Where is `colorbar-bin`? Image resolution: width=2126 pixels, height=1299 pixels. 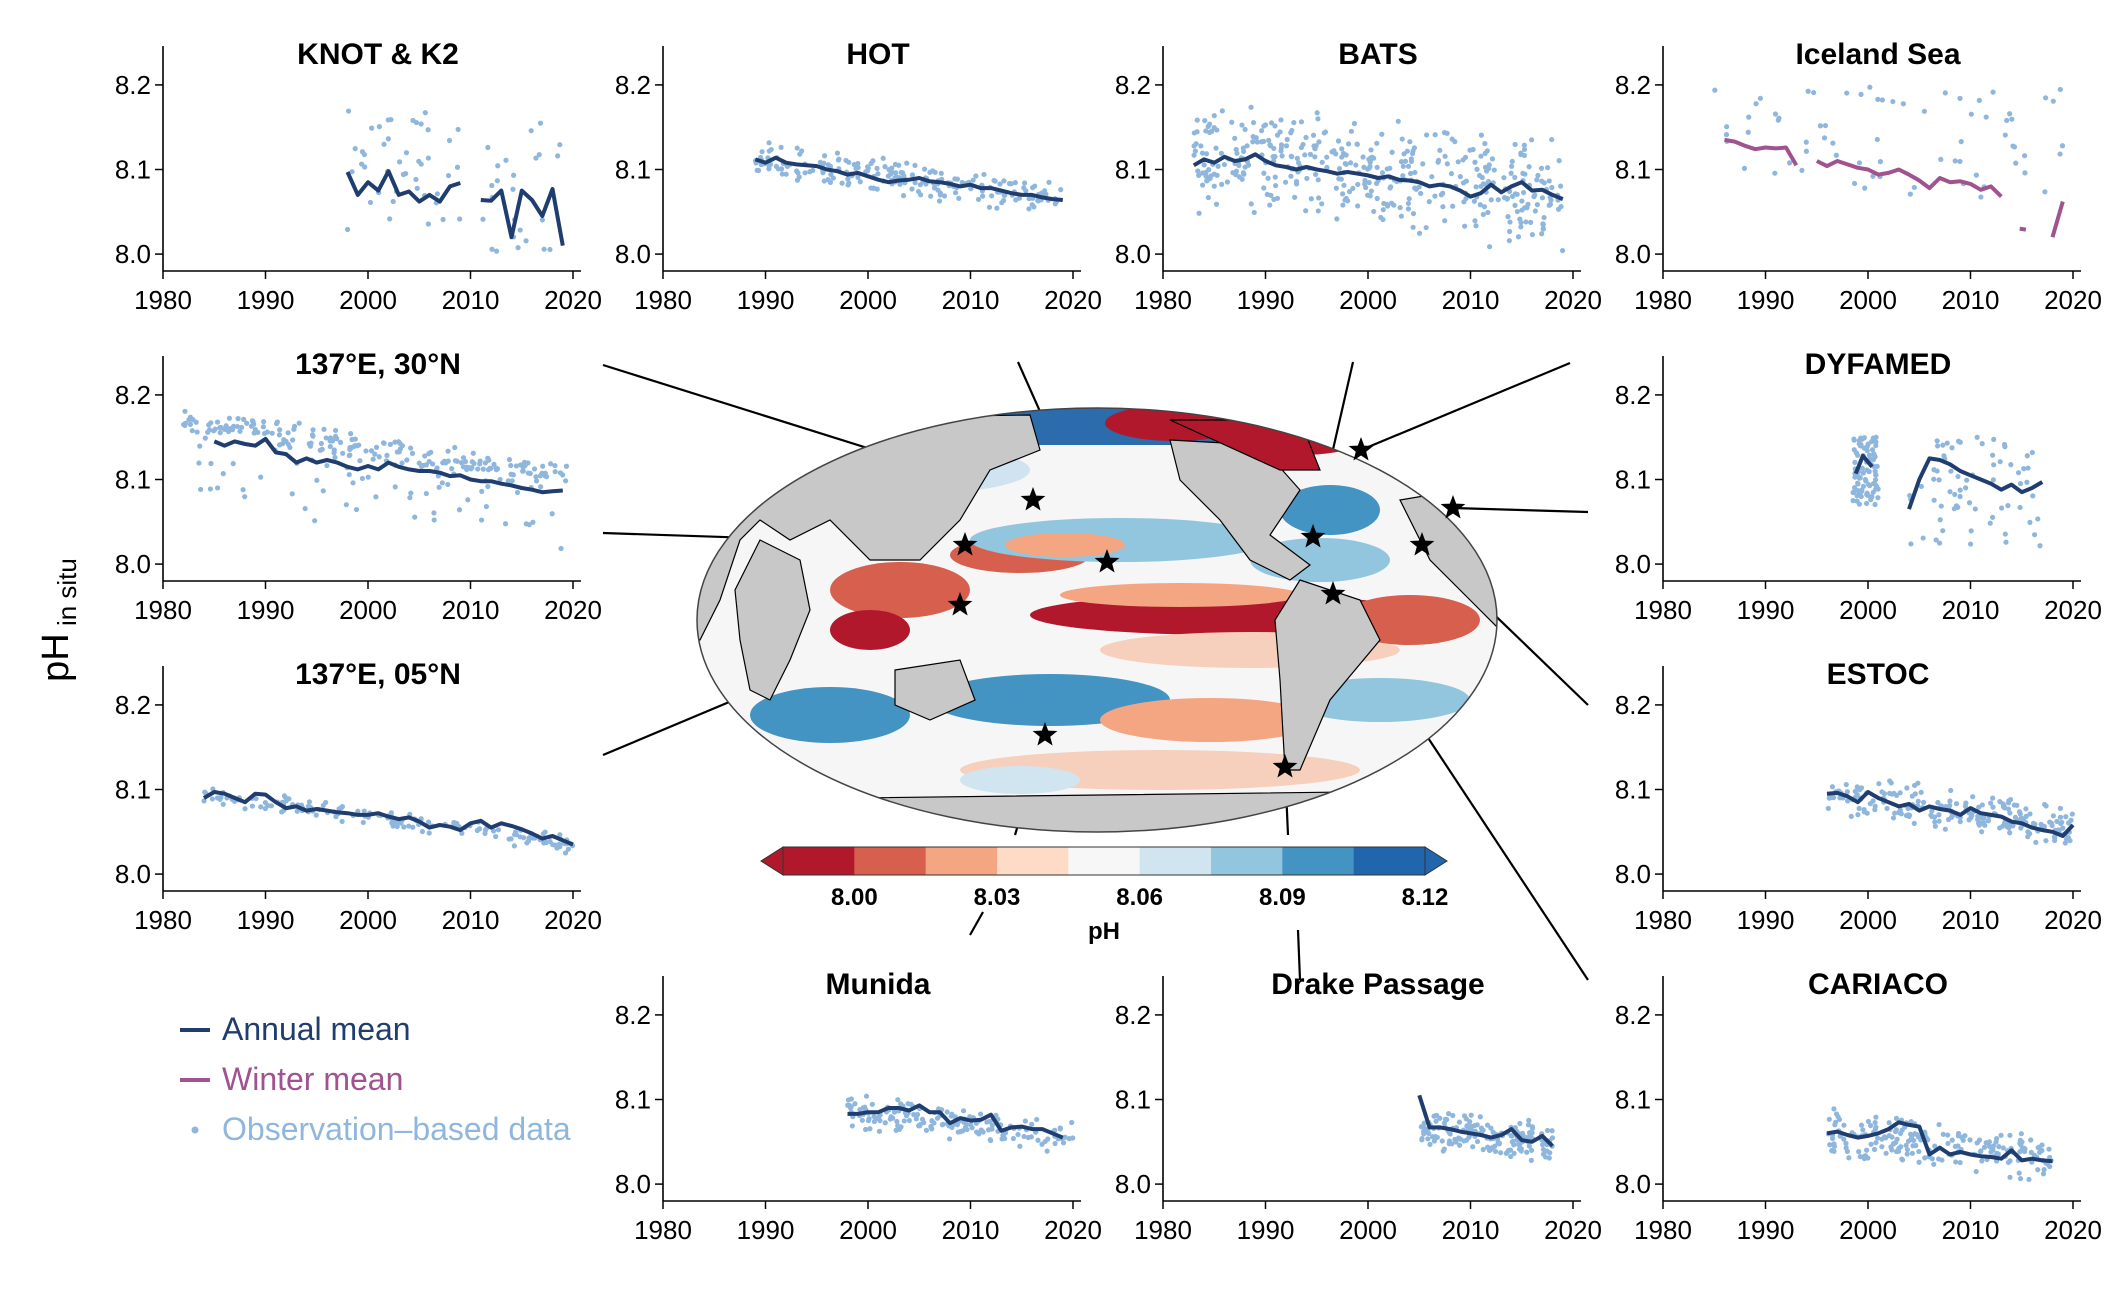 colorbar-bin is located at coordinates (1033, 861).